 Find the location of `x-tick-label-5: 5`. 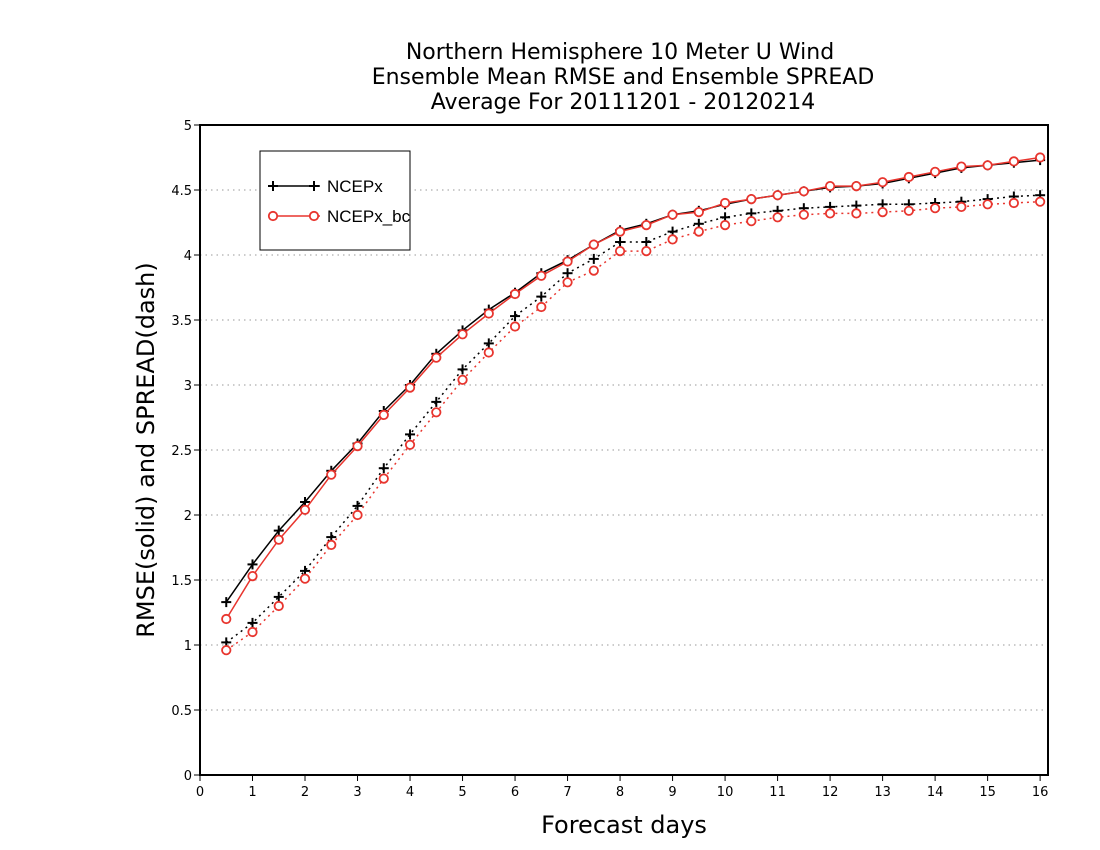

x-tick-label-5: 5 is located at coordinates (462, 792).